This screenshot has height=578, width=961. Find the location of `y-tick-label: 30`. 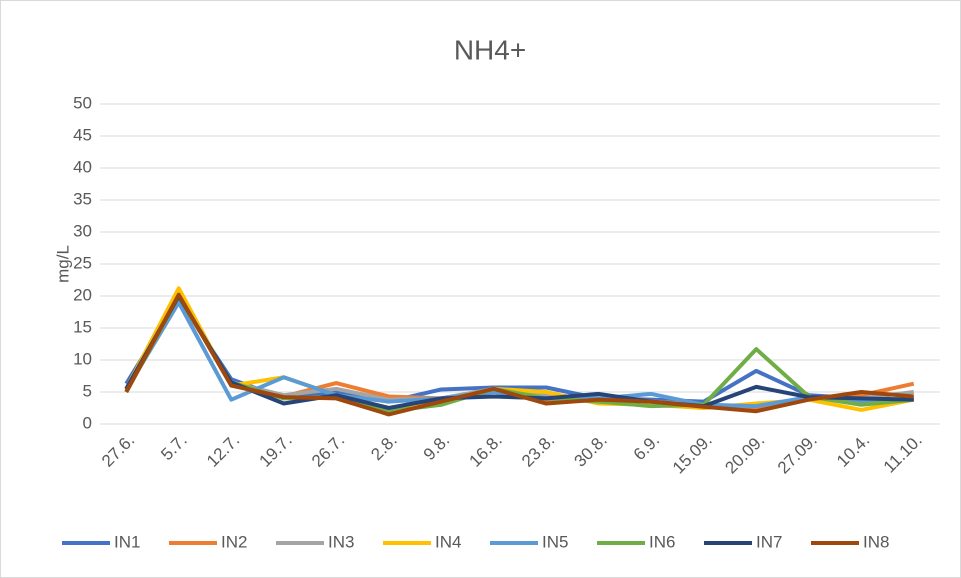

y-tick-label: 30 is located at coordinates (82, 230).